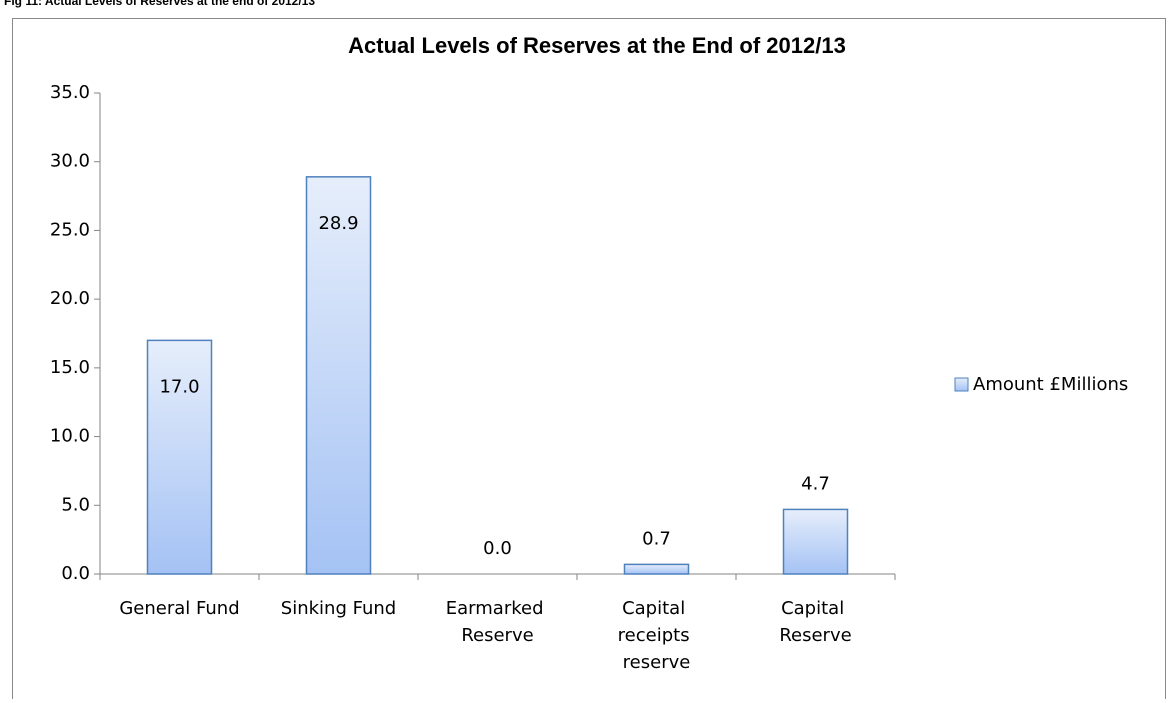 Image resolution: width=1168 pixels, height=703 pixels. Describe the element at coordinates (70, 367) in the screenshot. I see `y-tick-label: 15.0` at that location.